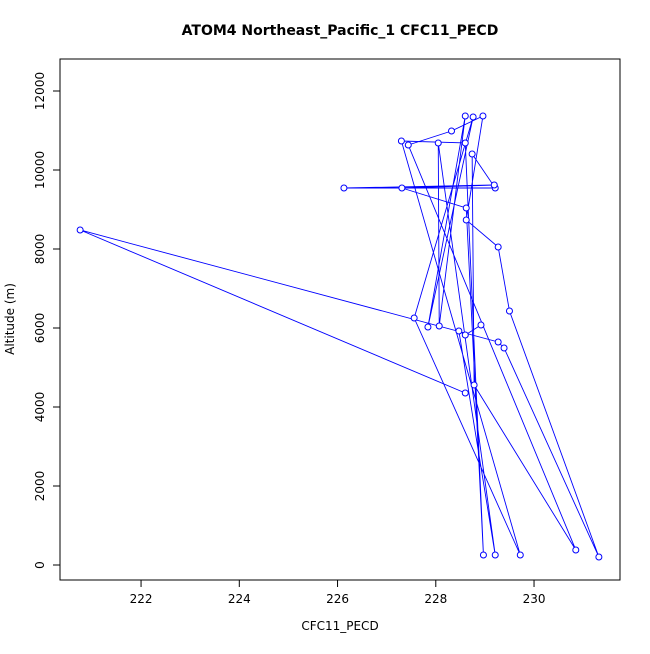  Describe the element at coordinates (141, 599) in the screenshot. I see `x-tick-label: 222` at that location.